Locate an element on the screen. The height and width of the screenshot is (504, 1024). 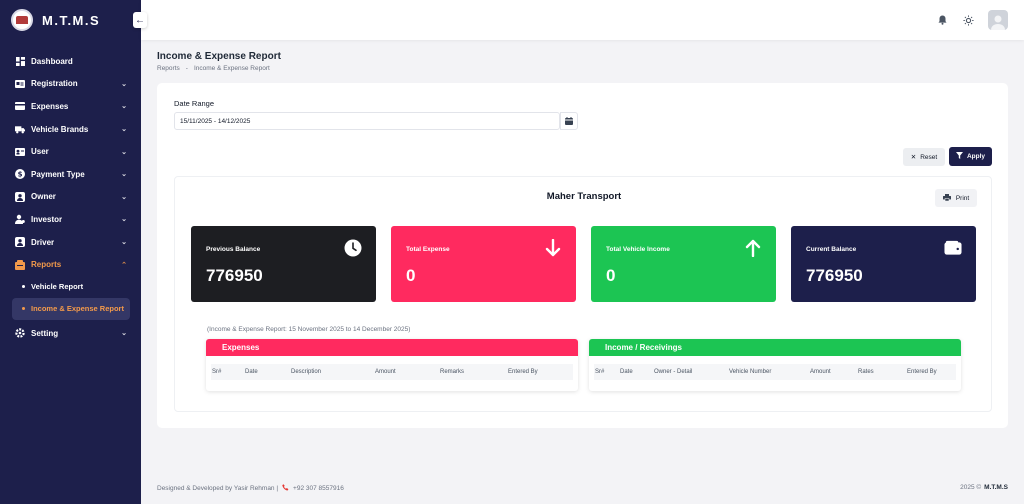
breadcrumb-item: Reports is located at coordinates (168, 68).